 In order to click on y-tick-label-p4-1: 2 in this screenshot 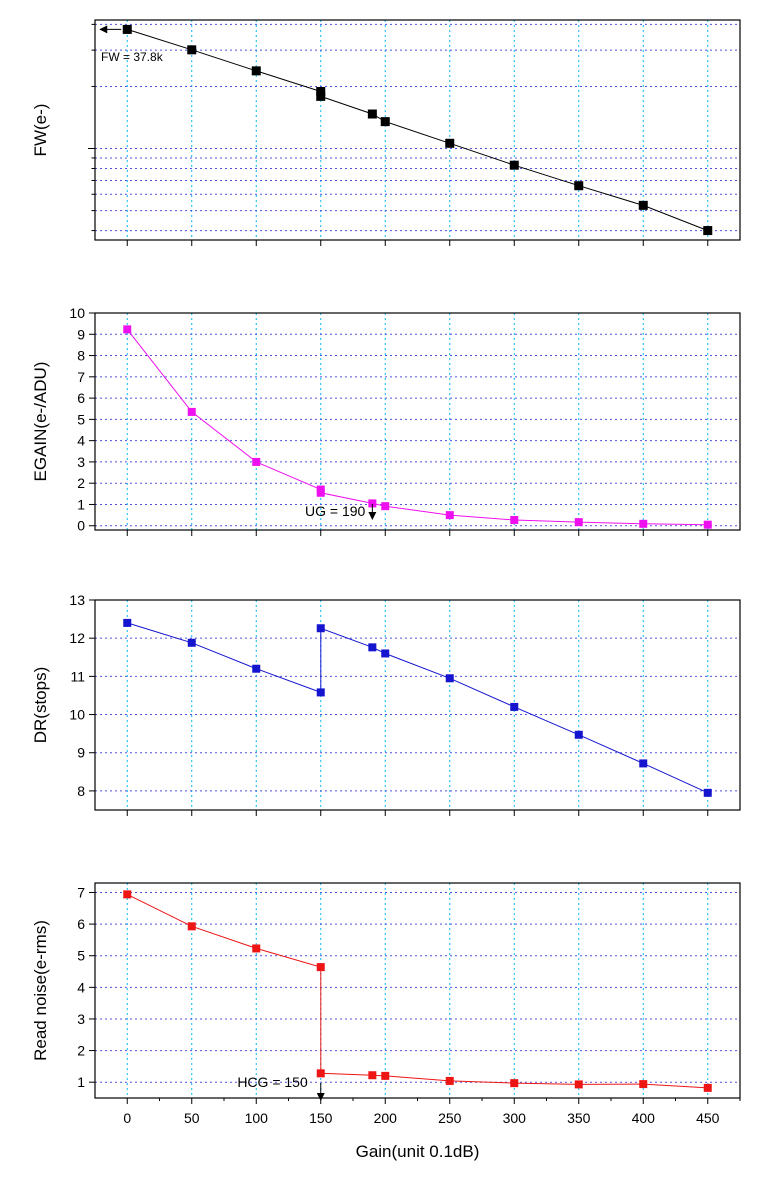, I will do `click(81, 1051)`.